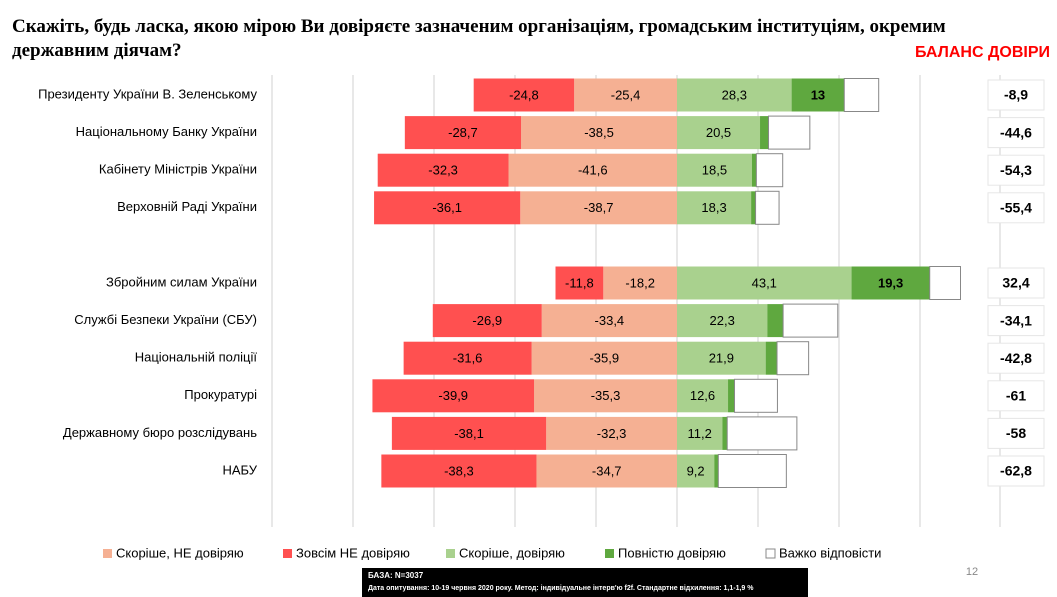 This screenshot has height=597, width=1057. I want to click on data-label: -38,5, so click(599, 132).